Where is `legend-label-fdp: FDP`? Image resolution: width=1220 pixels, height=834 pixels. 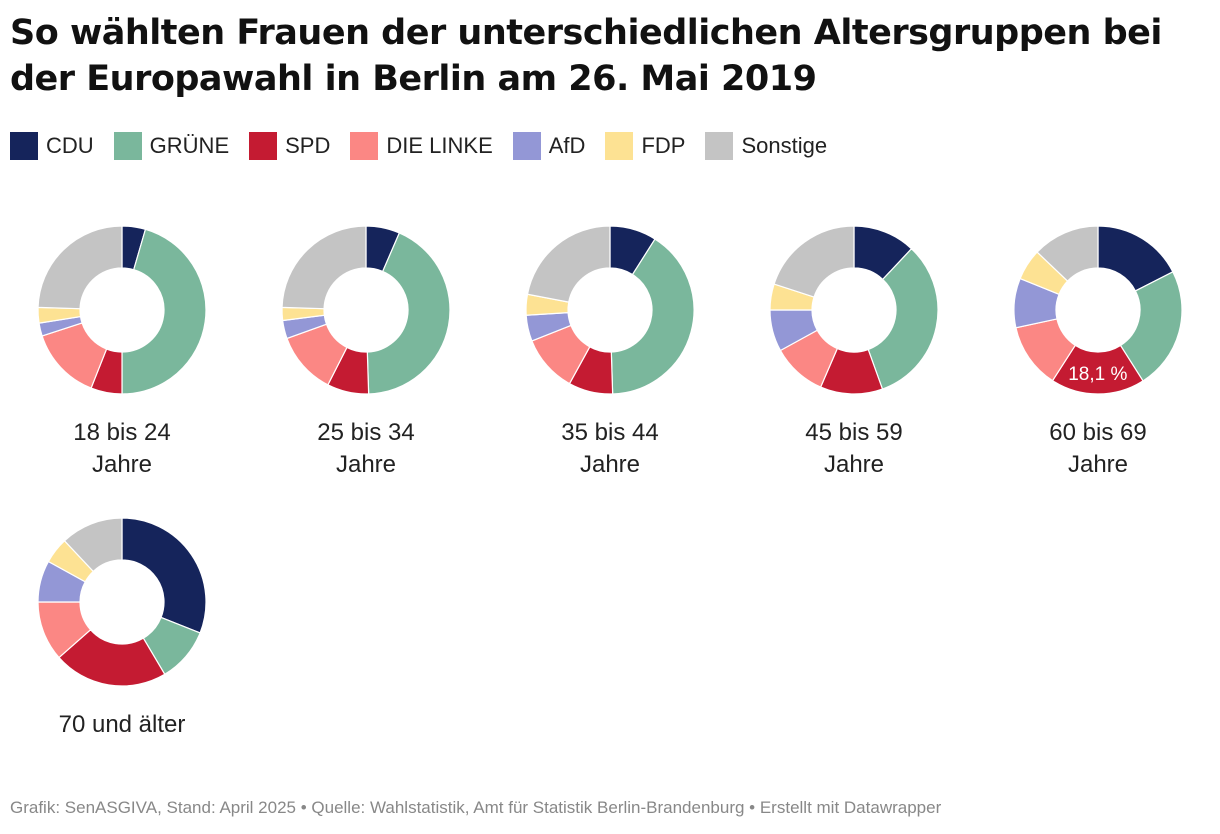 legend-label-fdp: FDP is located at coordinates (663, 145).